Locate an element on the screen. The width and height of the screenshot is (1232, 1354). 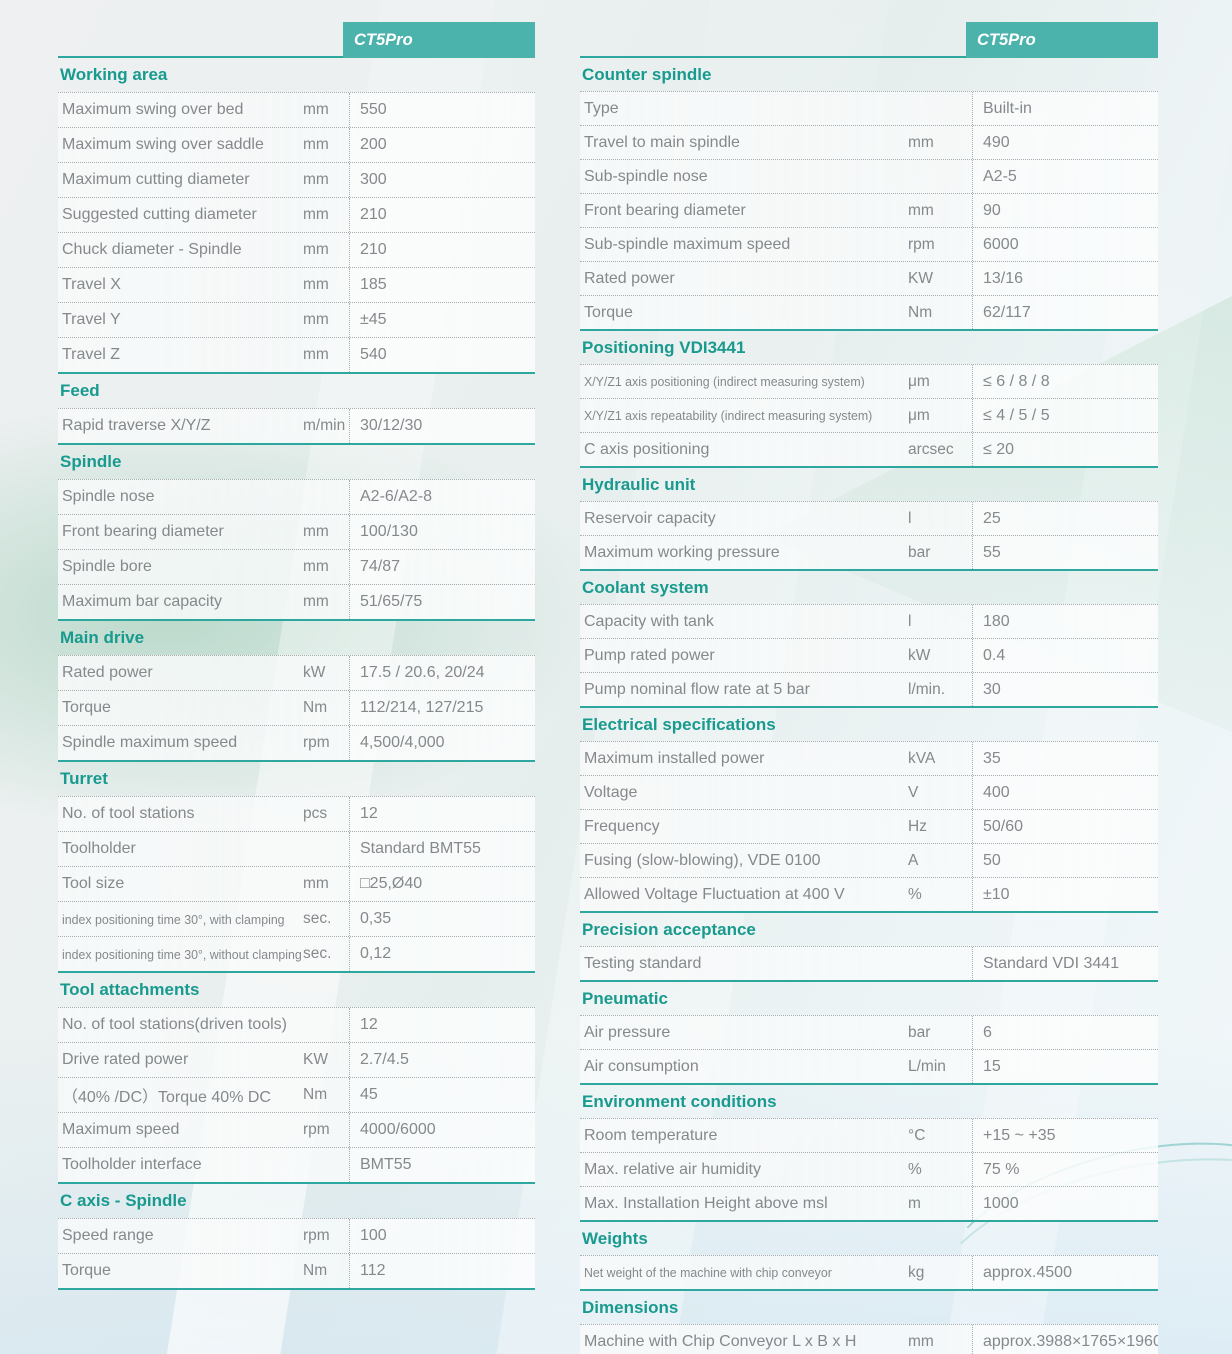
table-row: Frequency Hz 50/60 is located at coordinates (869, 826).